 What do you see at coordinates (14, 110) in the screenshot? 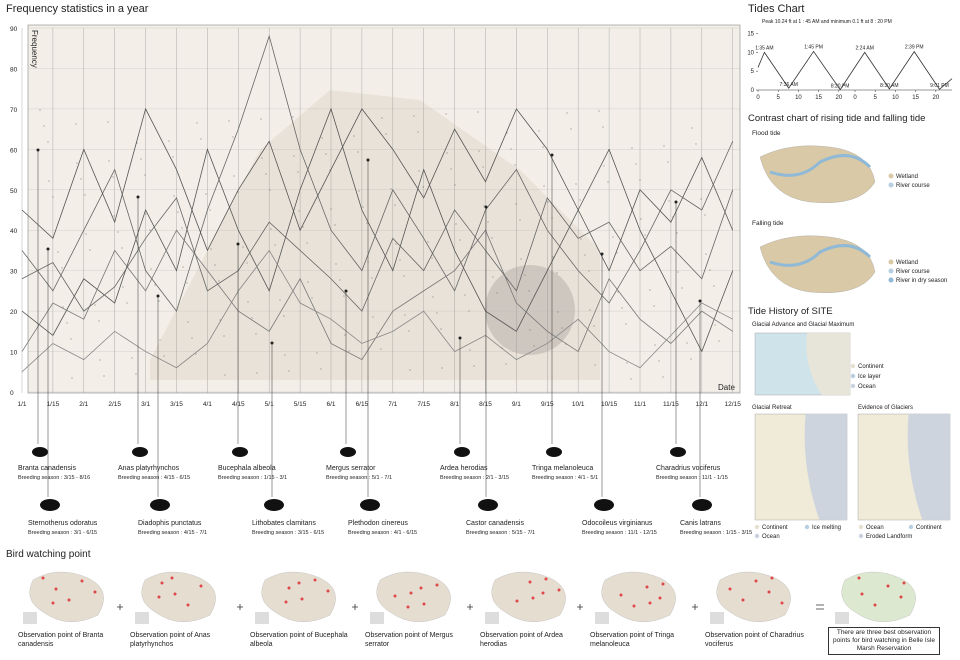
I see `y-tick-label: 70` at bounding box center [14, 110].